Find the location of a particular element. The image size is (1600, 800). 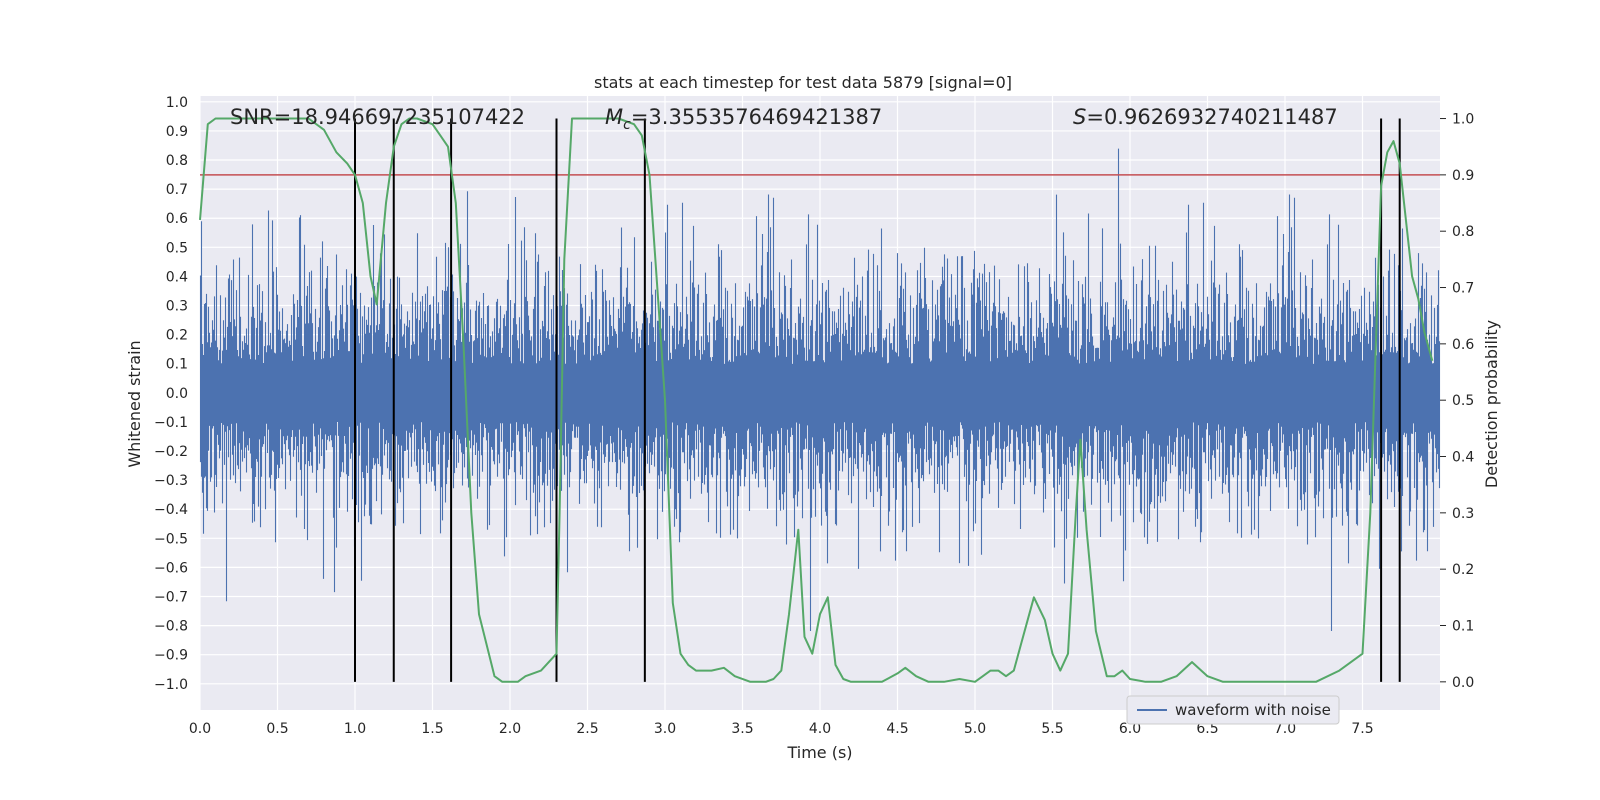

s-annotation: S=0.9626932740211487 is located at coordinates (1205, 117).